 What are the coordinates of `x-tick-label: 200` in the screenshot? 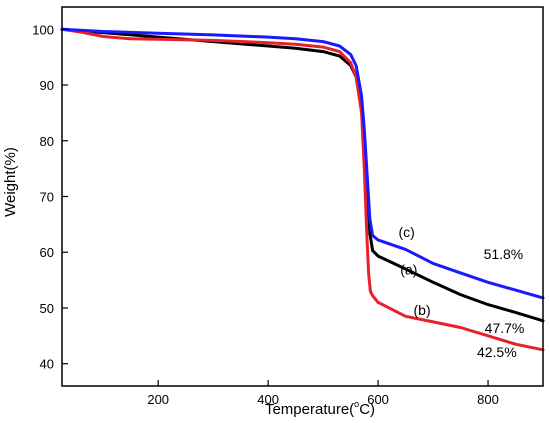 It's located at (158, 399).